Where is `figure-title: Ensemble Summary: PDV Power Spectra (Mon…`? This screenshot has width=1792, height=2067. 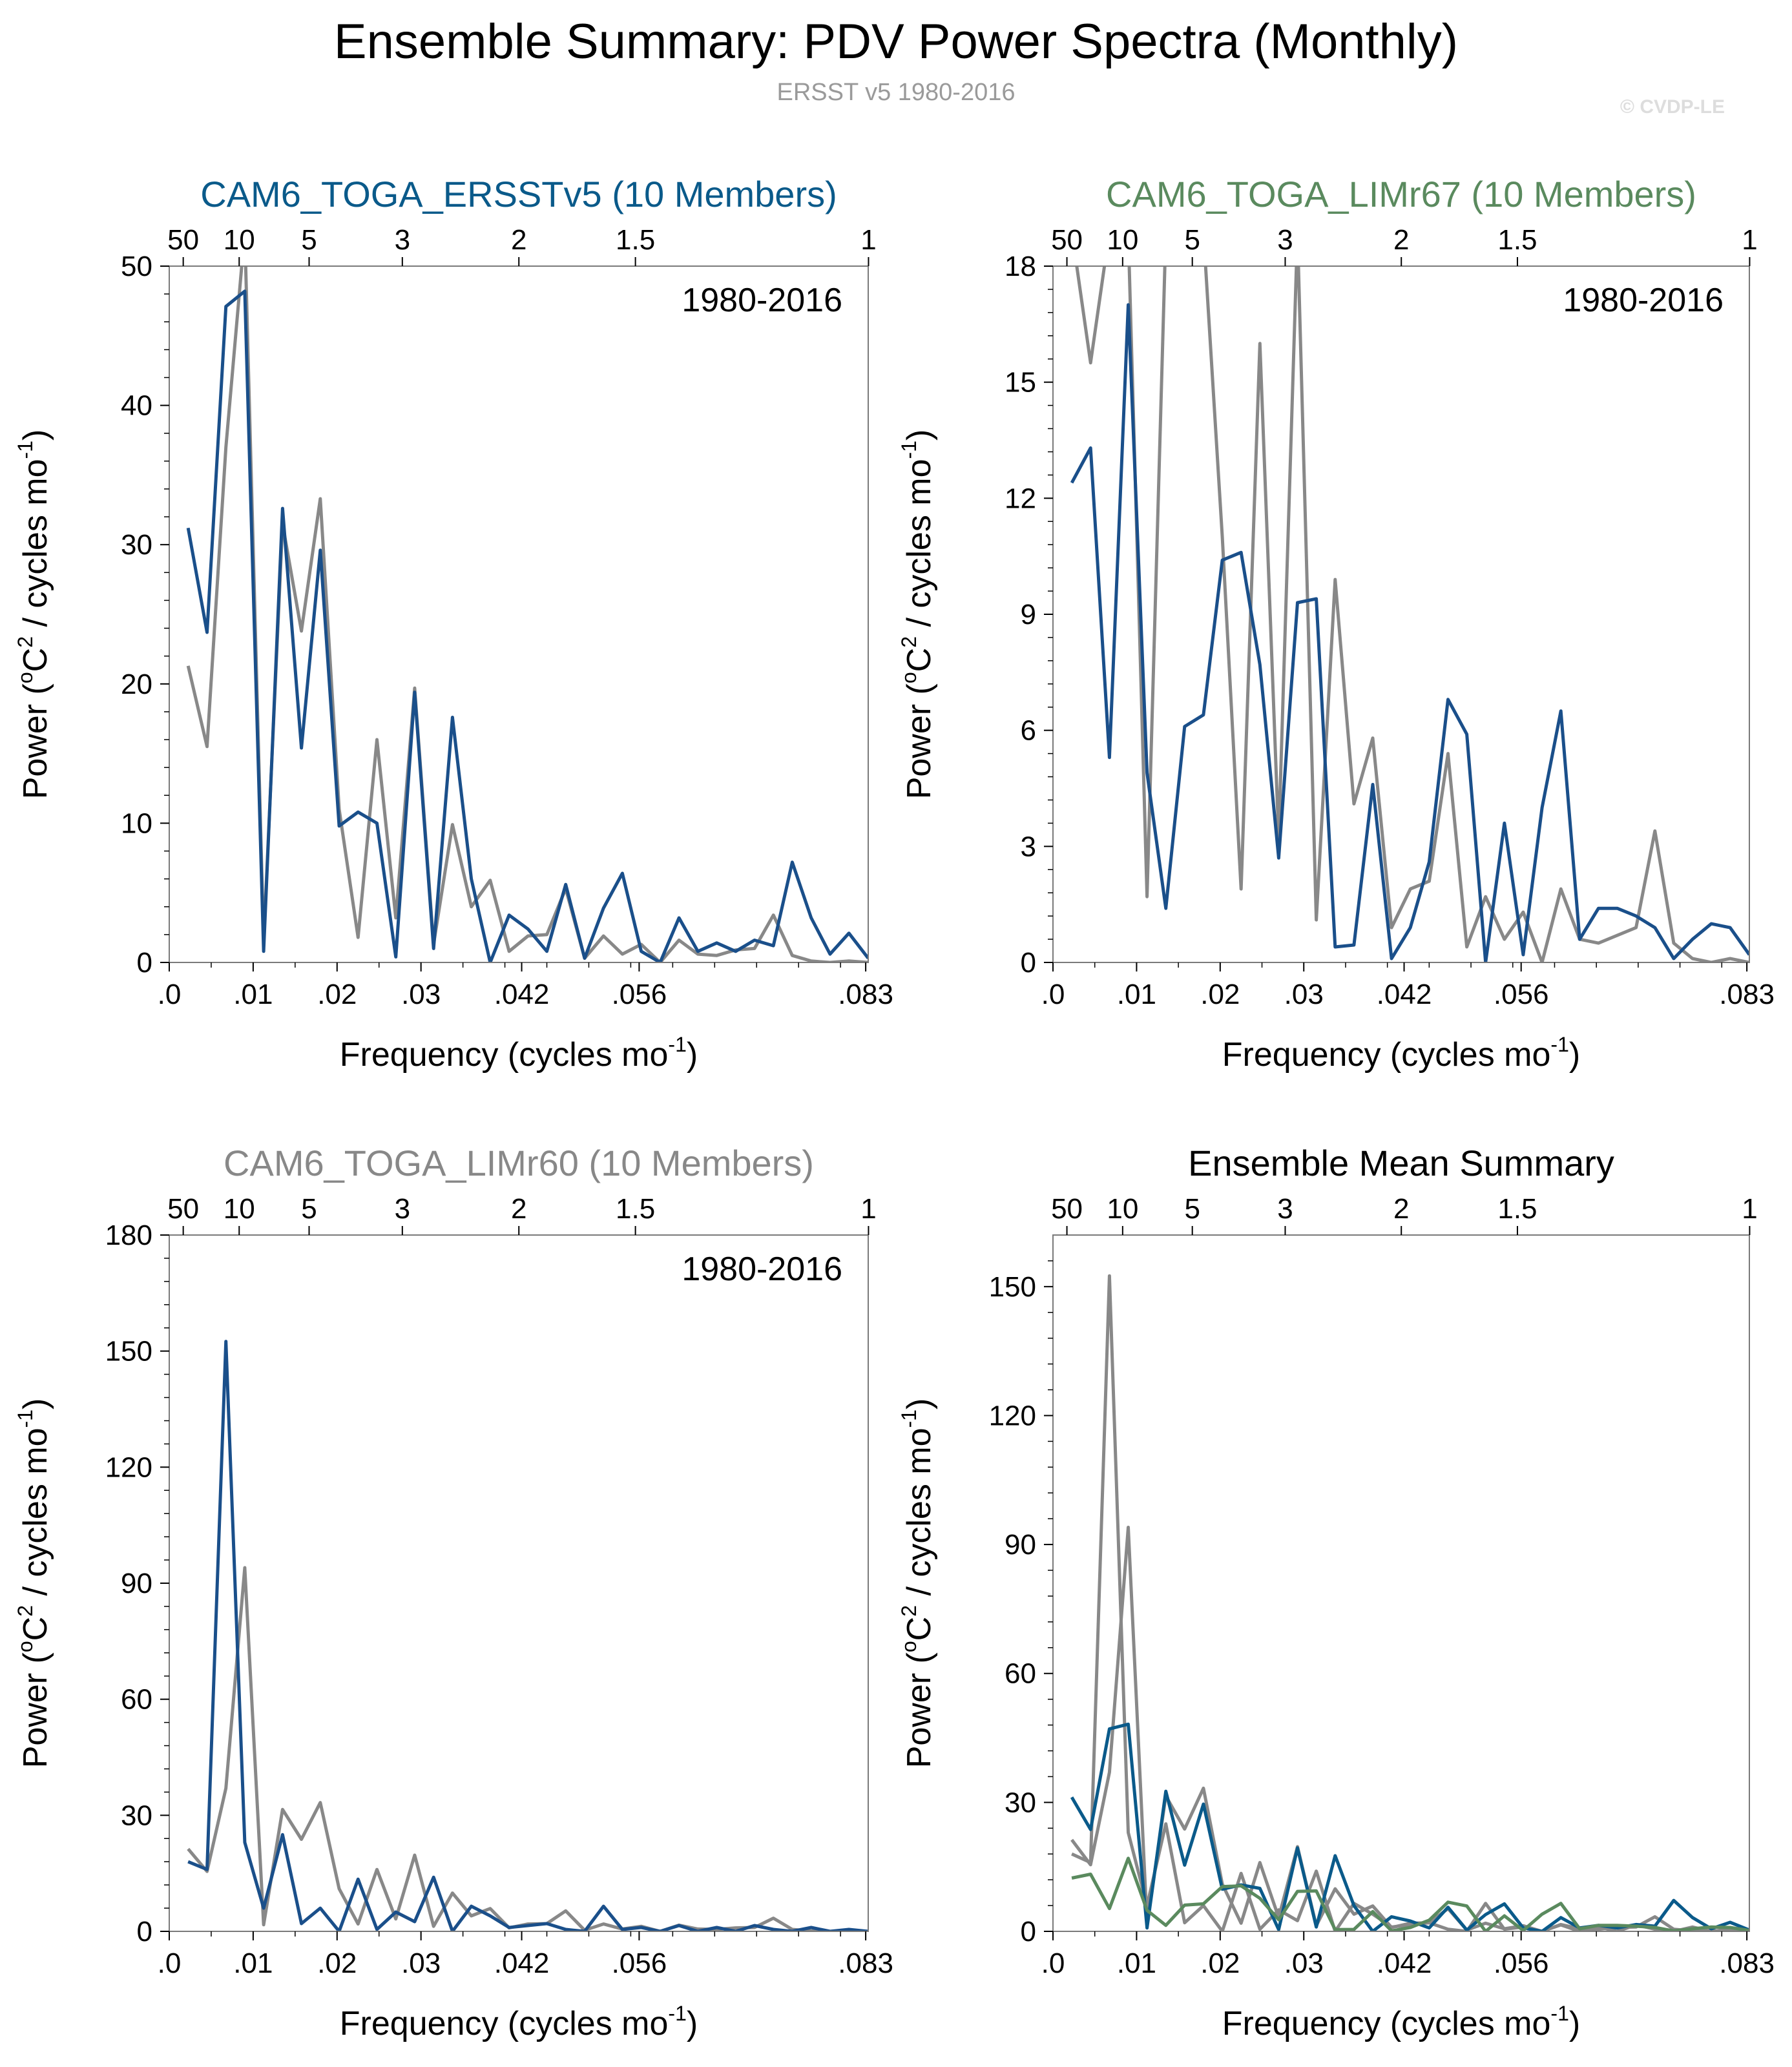 figure-title: Ensemble Summary: PDV Power Spectra (Mon… is located at coordinates (896, 41).